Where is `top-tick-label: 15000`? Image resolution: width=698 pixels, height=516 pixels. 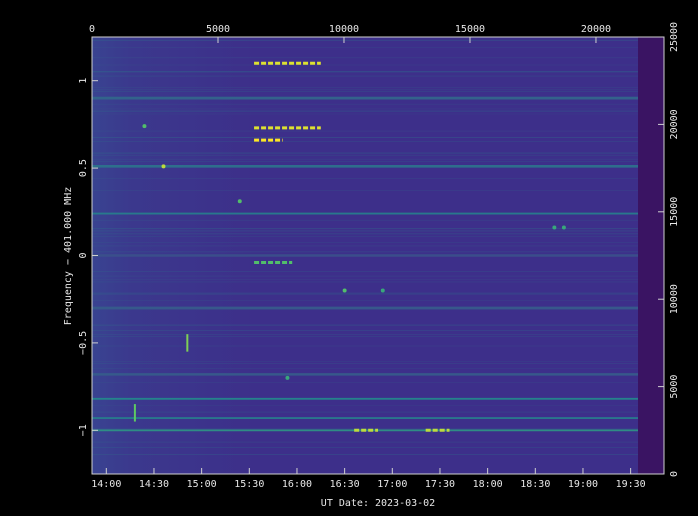 top-tick-label: 15000 is located at coordinates (470, 29).